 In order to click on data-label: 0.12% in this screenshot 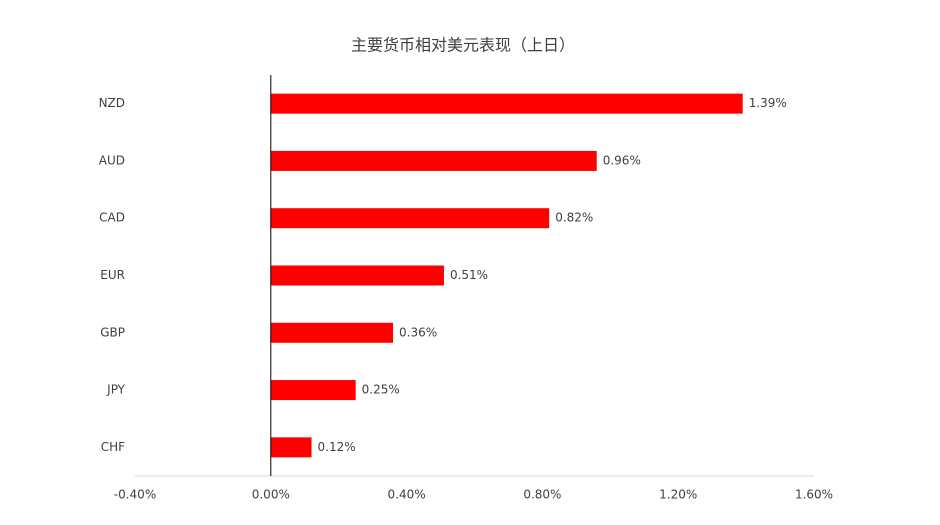, I will do `click(337, 447)`.